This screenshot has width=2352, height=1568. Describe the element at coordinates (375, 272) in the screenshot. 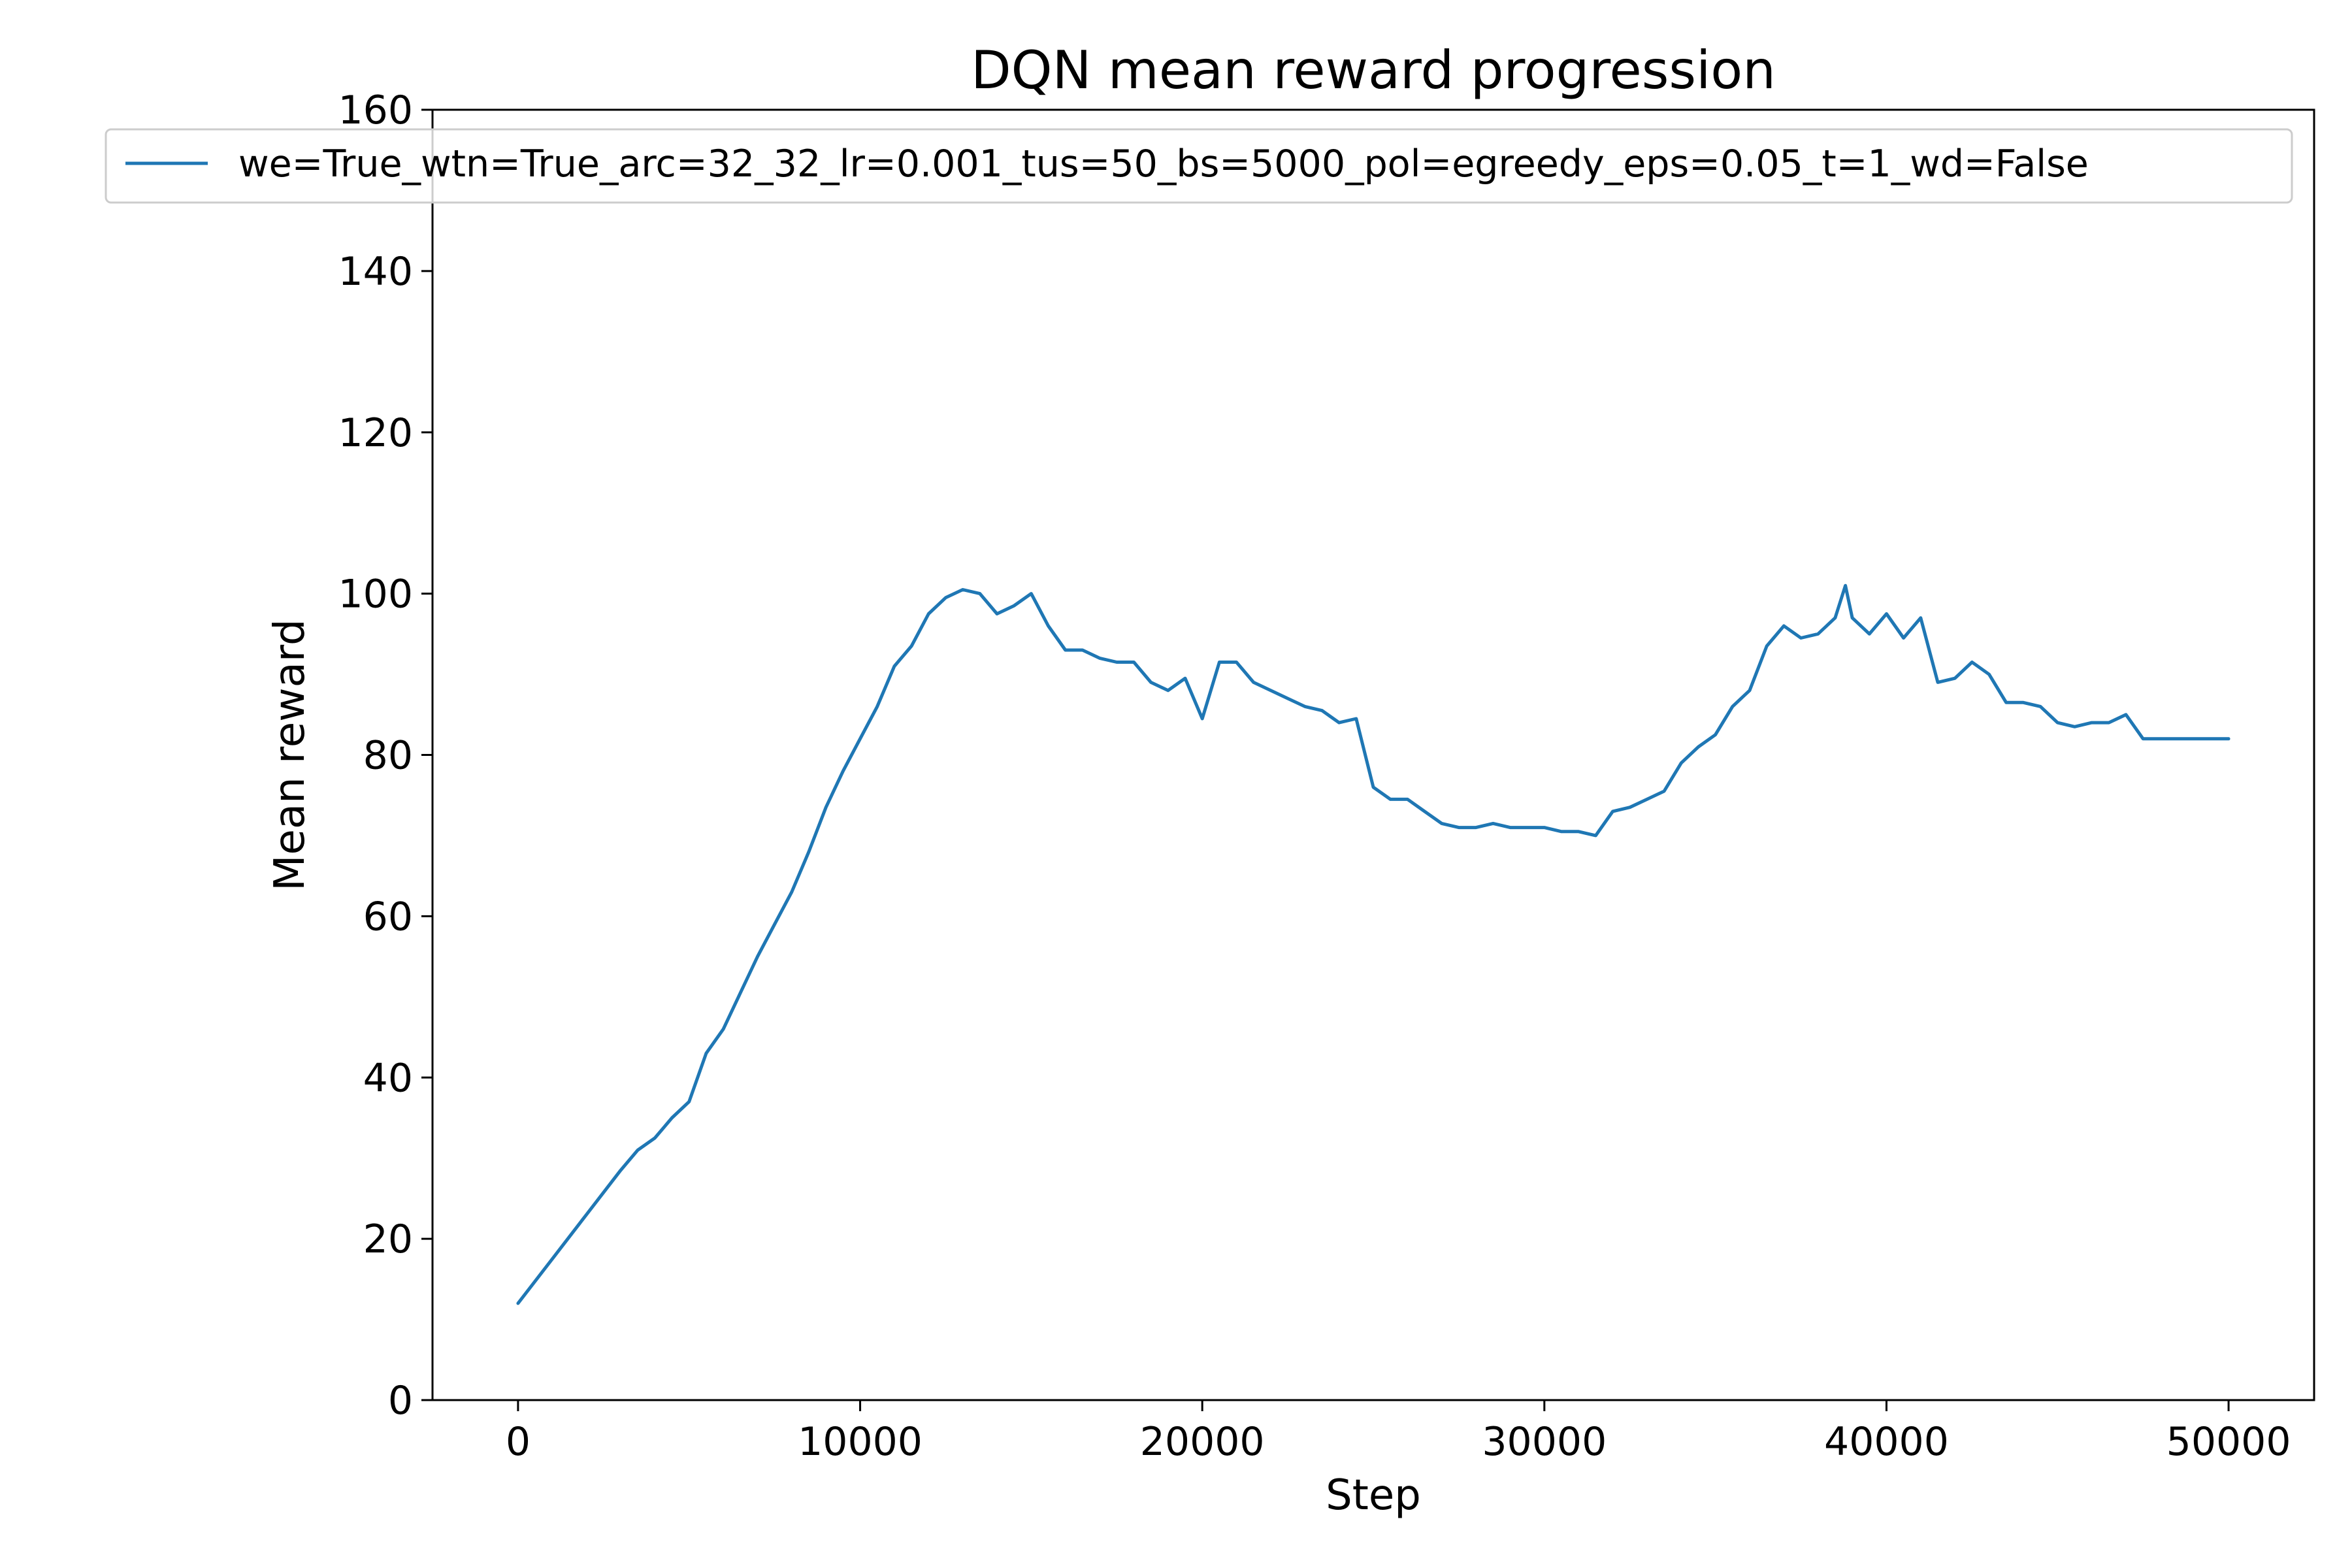

I see `y-tick-label: 140` at that location.